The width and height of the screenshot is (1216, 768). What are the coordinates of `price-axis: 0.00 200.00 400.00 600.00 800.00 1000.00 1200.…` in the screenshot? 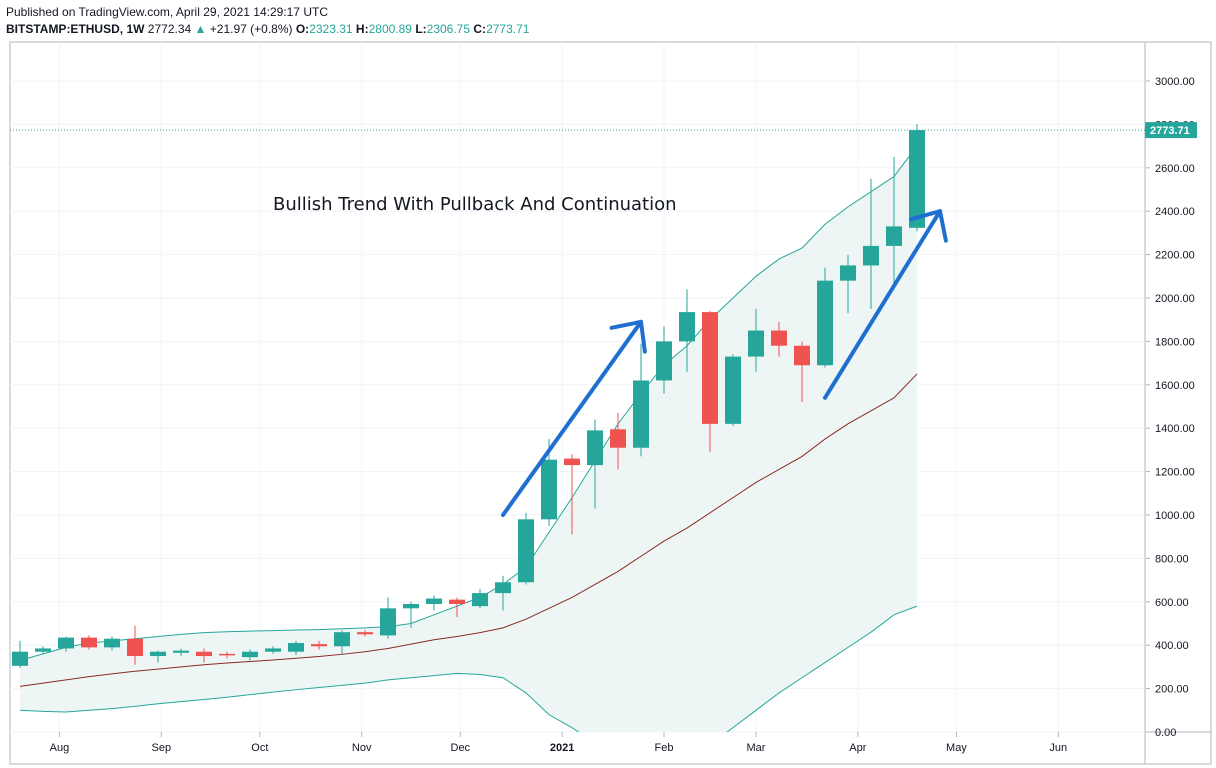 It's located at (1170, 407).